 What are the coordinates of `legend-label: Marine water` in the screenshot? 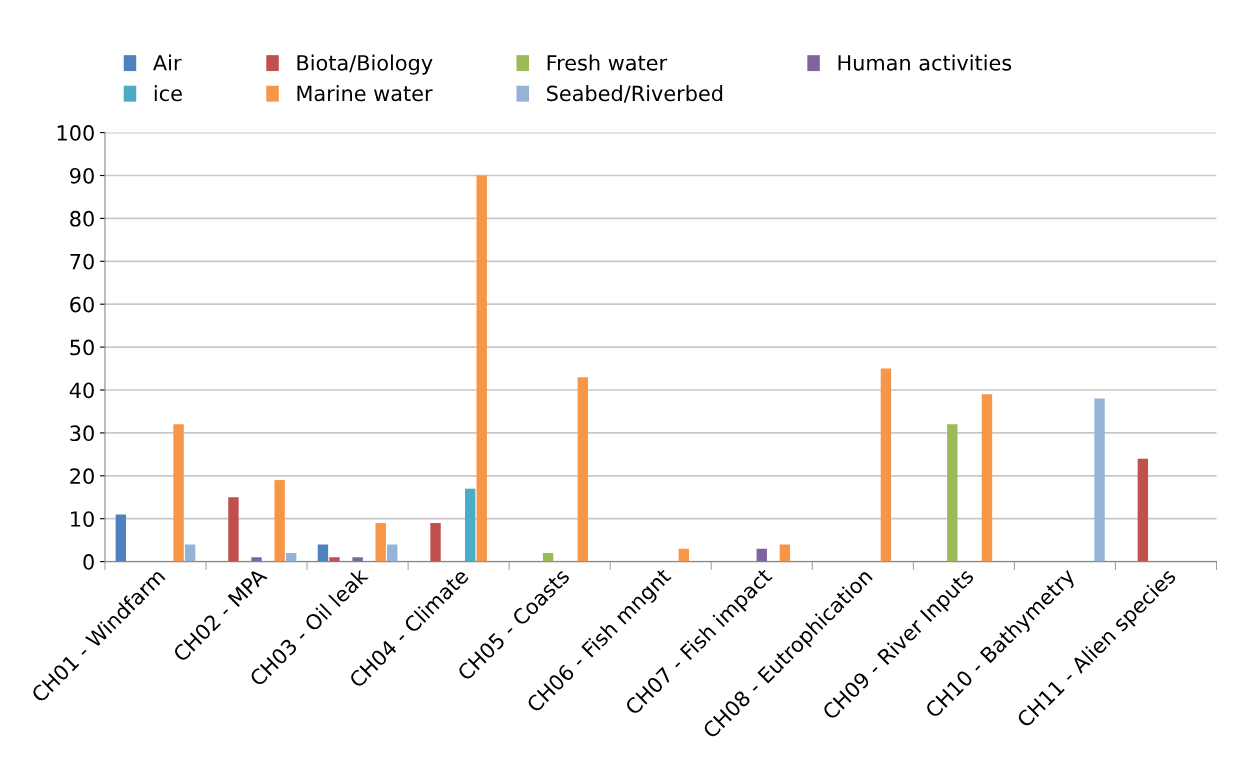 It's located at (365, 93).